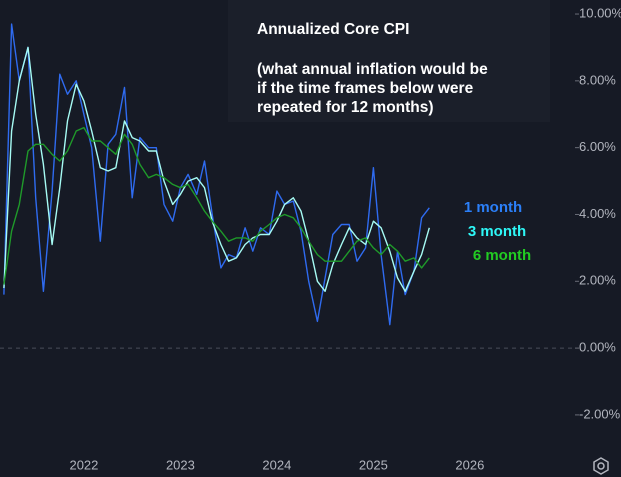  I want to click on y-tick-label: 8.00%, so click(597, 79).